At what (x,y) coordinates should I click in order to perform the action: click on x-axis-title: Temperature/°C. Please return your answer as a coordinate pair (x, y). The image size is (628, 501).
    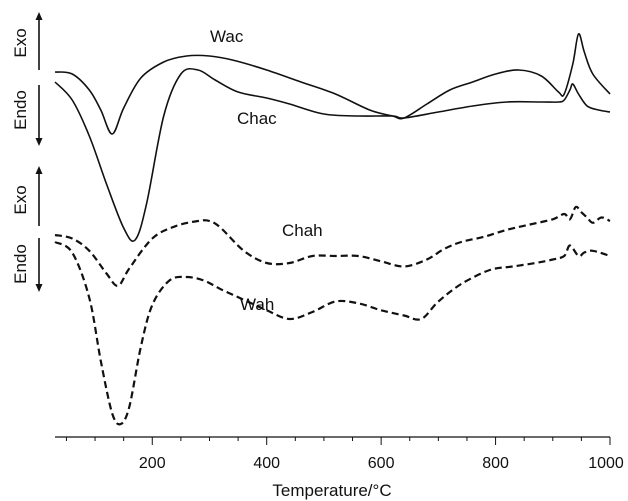
    Looking at the image, I should click on (331, 490).